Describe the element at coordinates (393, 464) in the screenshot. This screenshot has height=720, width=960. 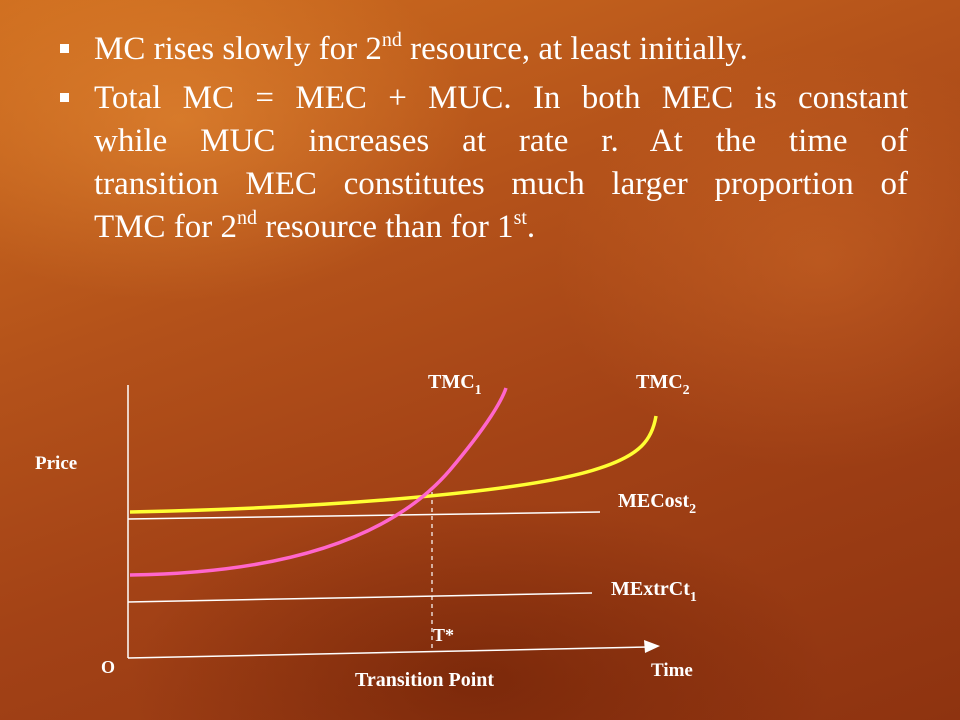
I see `tmc2-curve` at that location.